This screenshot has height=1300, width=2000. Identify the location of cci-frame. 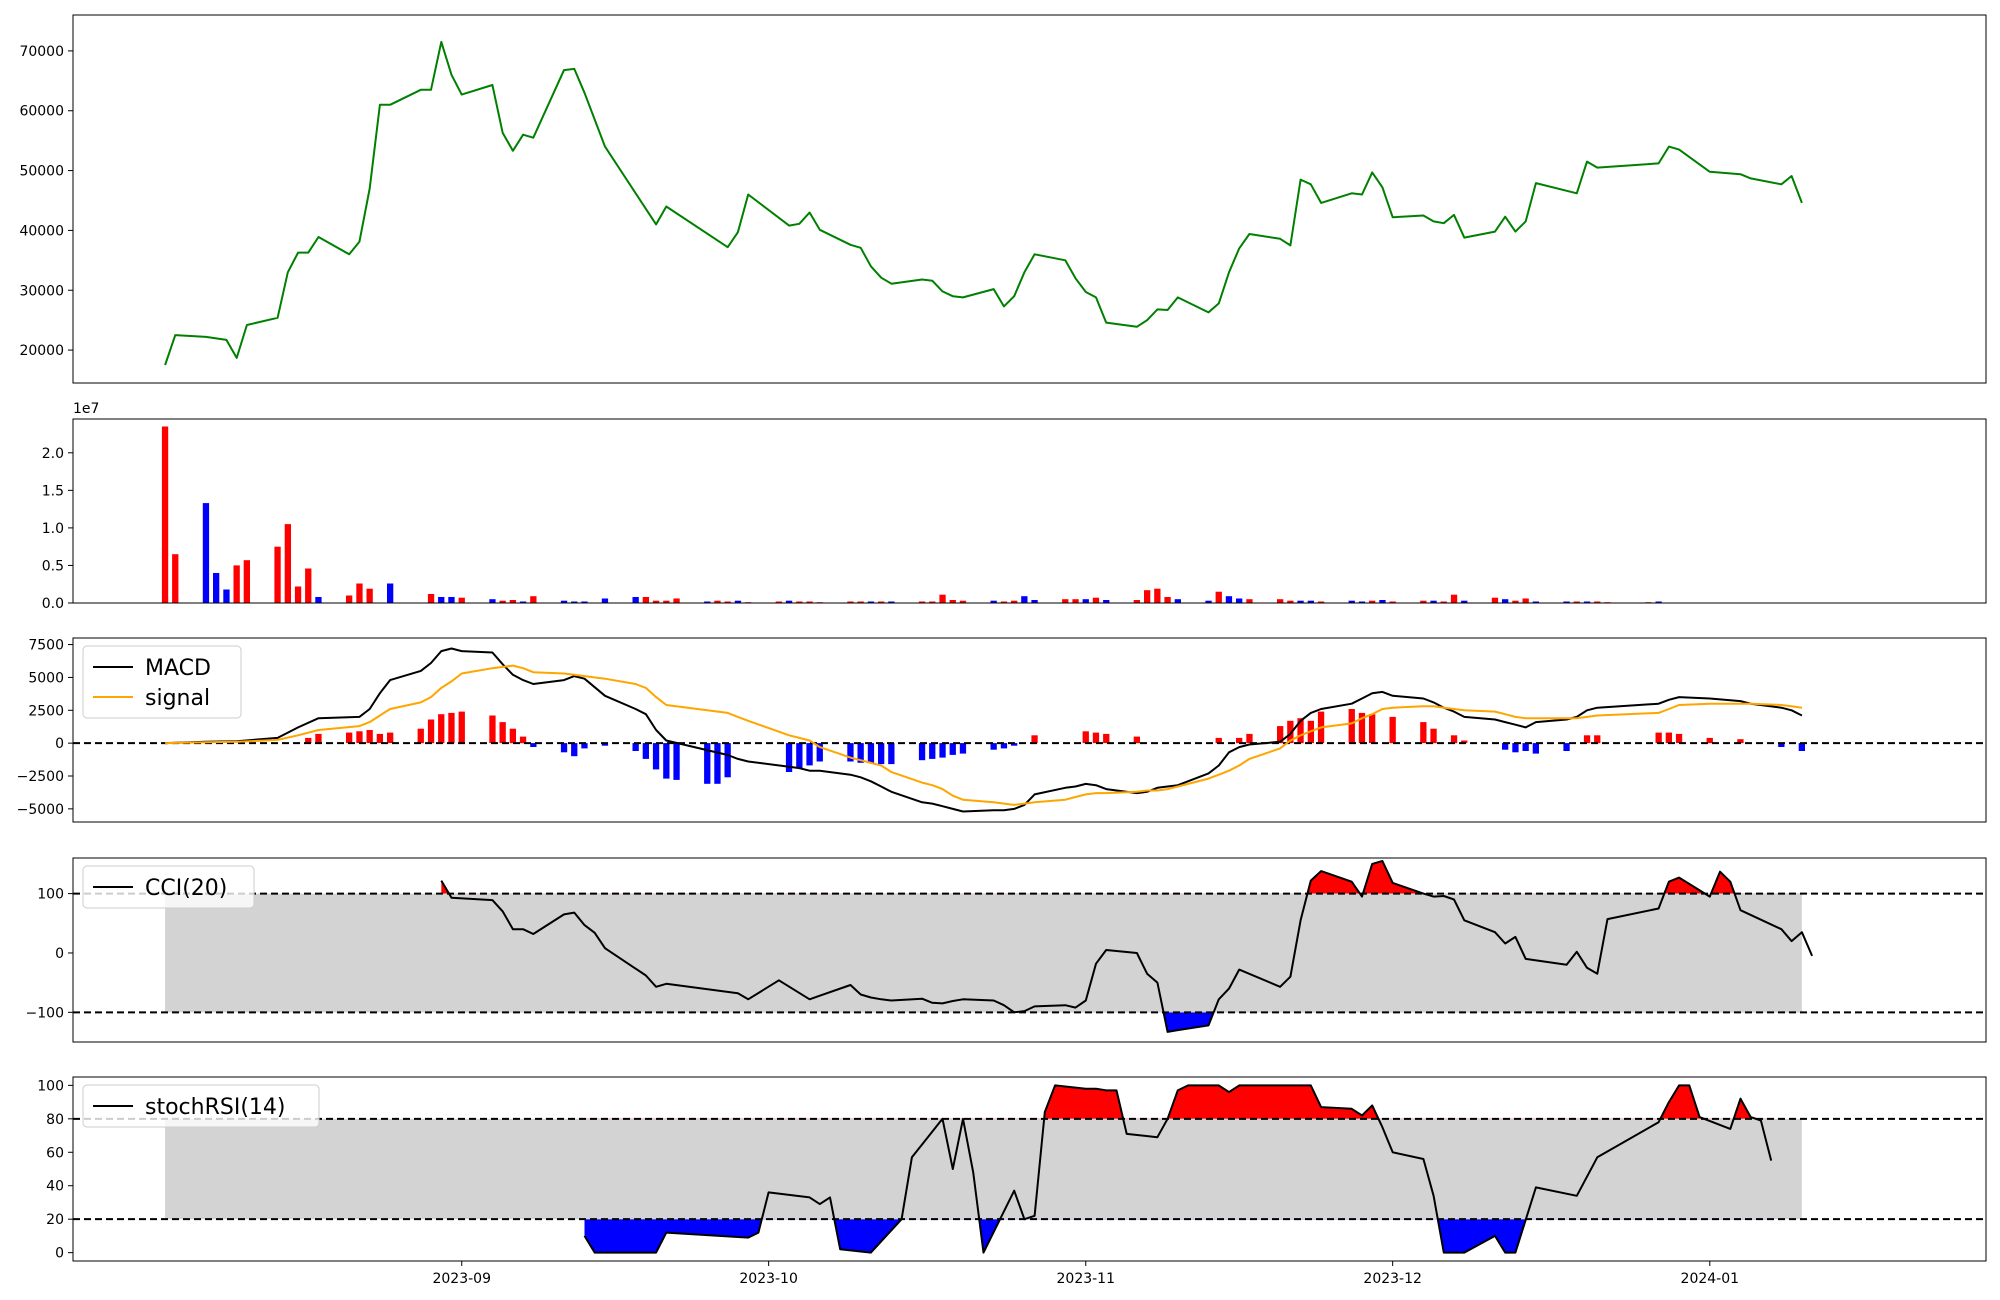
(1029, 950).